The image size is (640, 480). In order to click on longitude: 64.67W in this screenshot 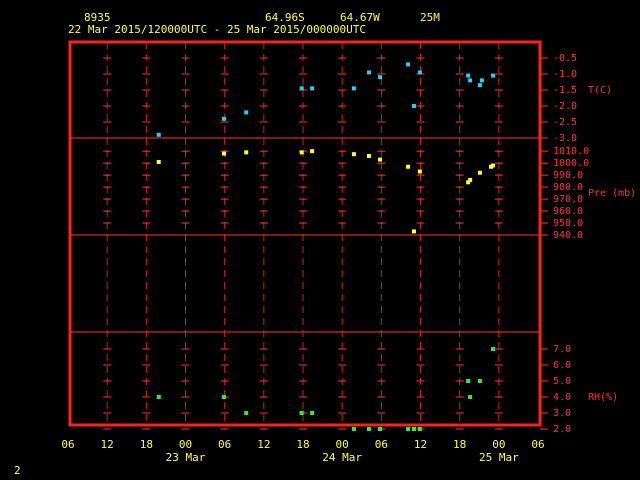, I will do `click(360, 17)`.